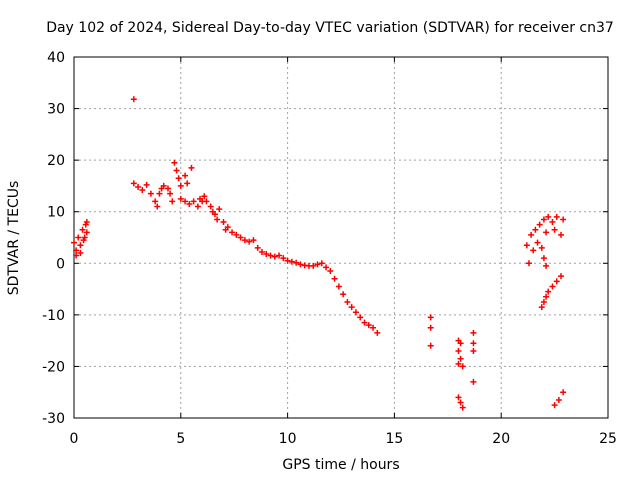 The height and width of the screenshot is (480, 640). Describe the element at coordinates (56, 110) in the screenshot. I see `y-tick-label: 30` at that location.